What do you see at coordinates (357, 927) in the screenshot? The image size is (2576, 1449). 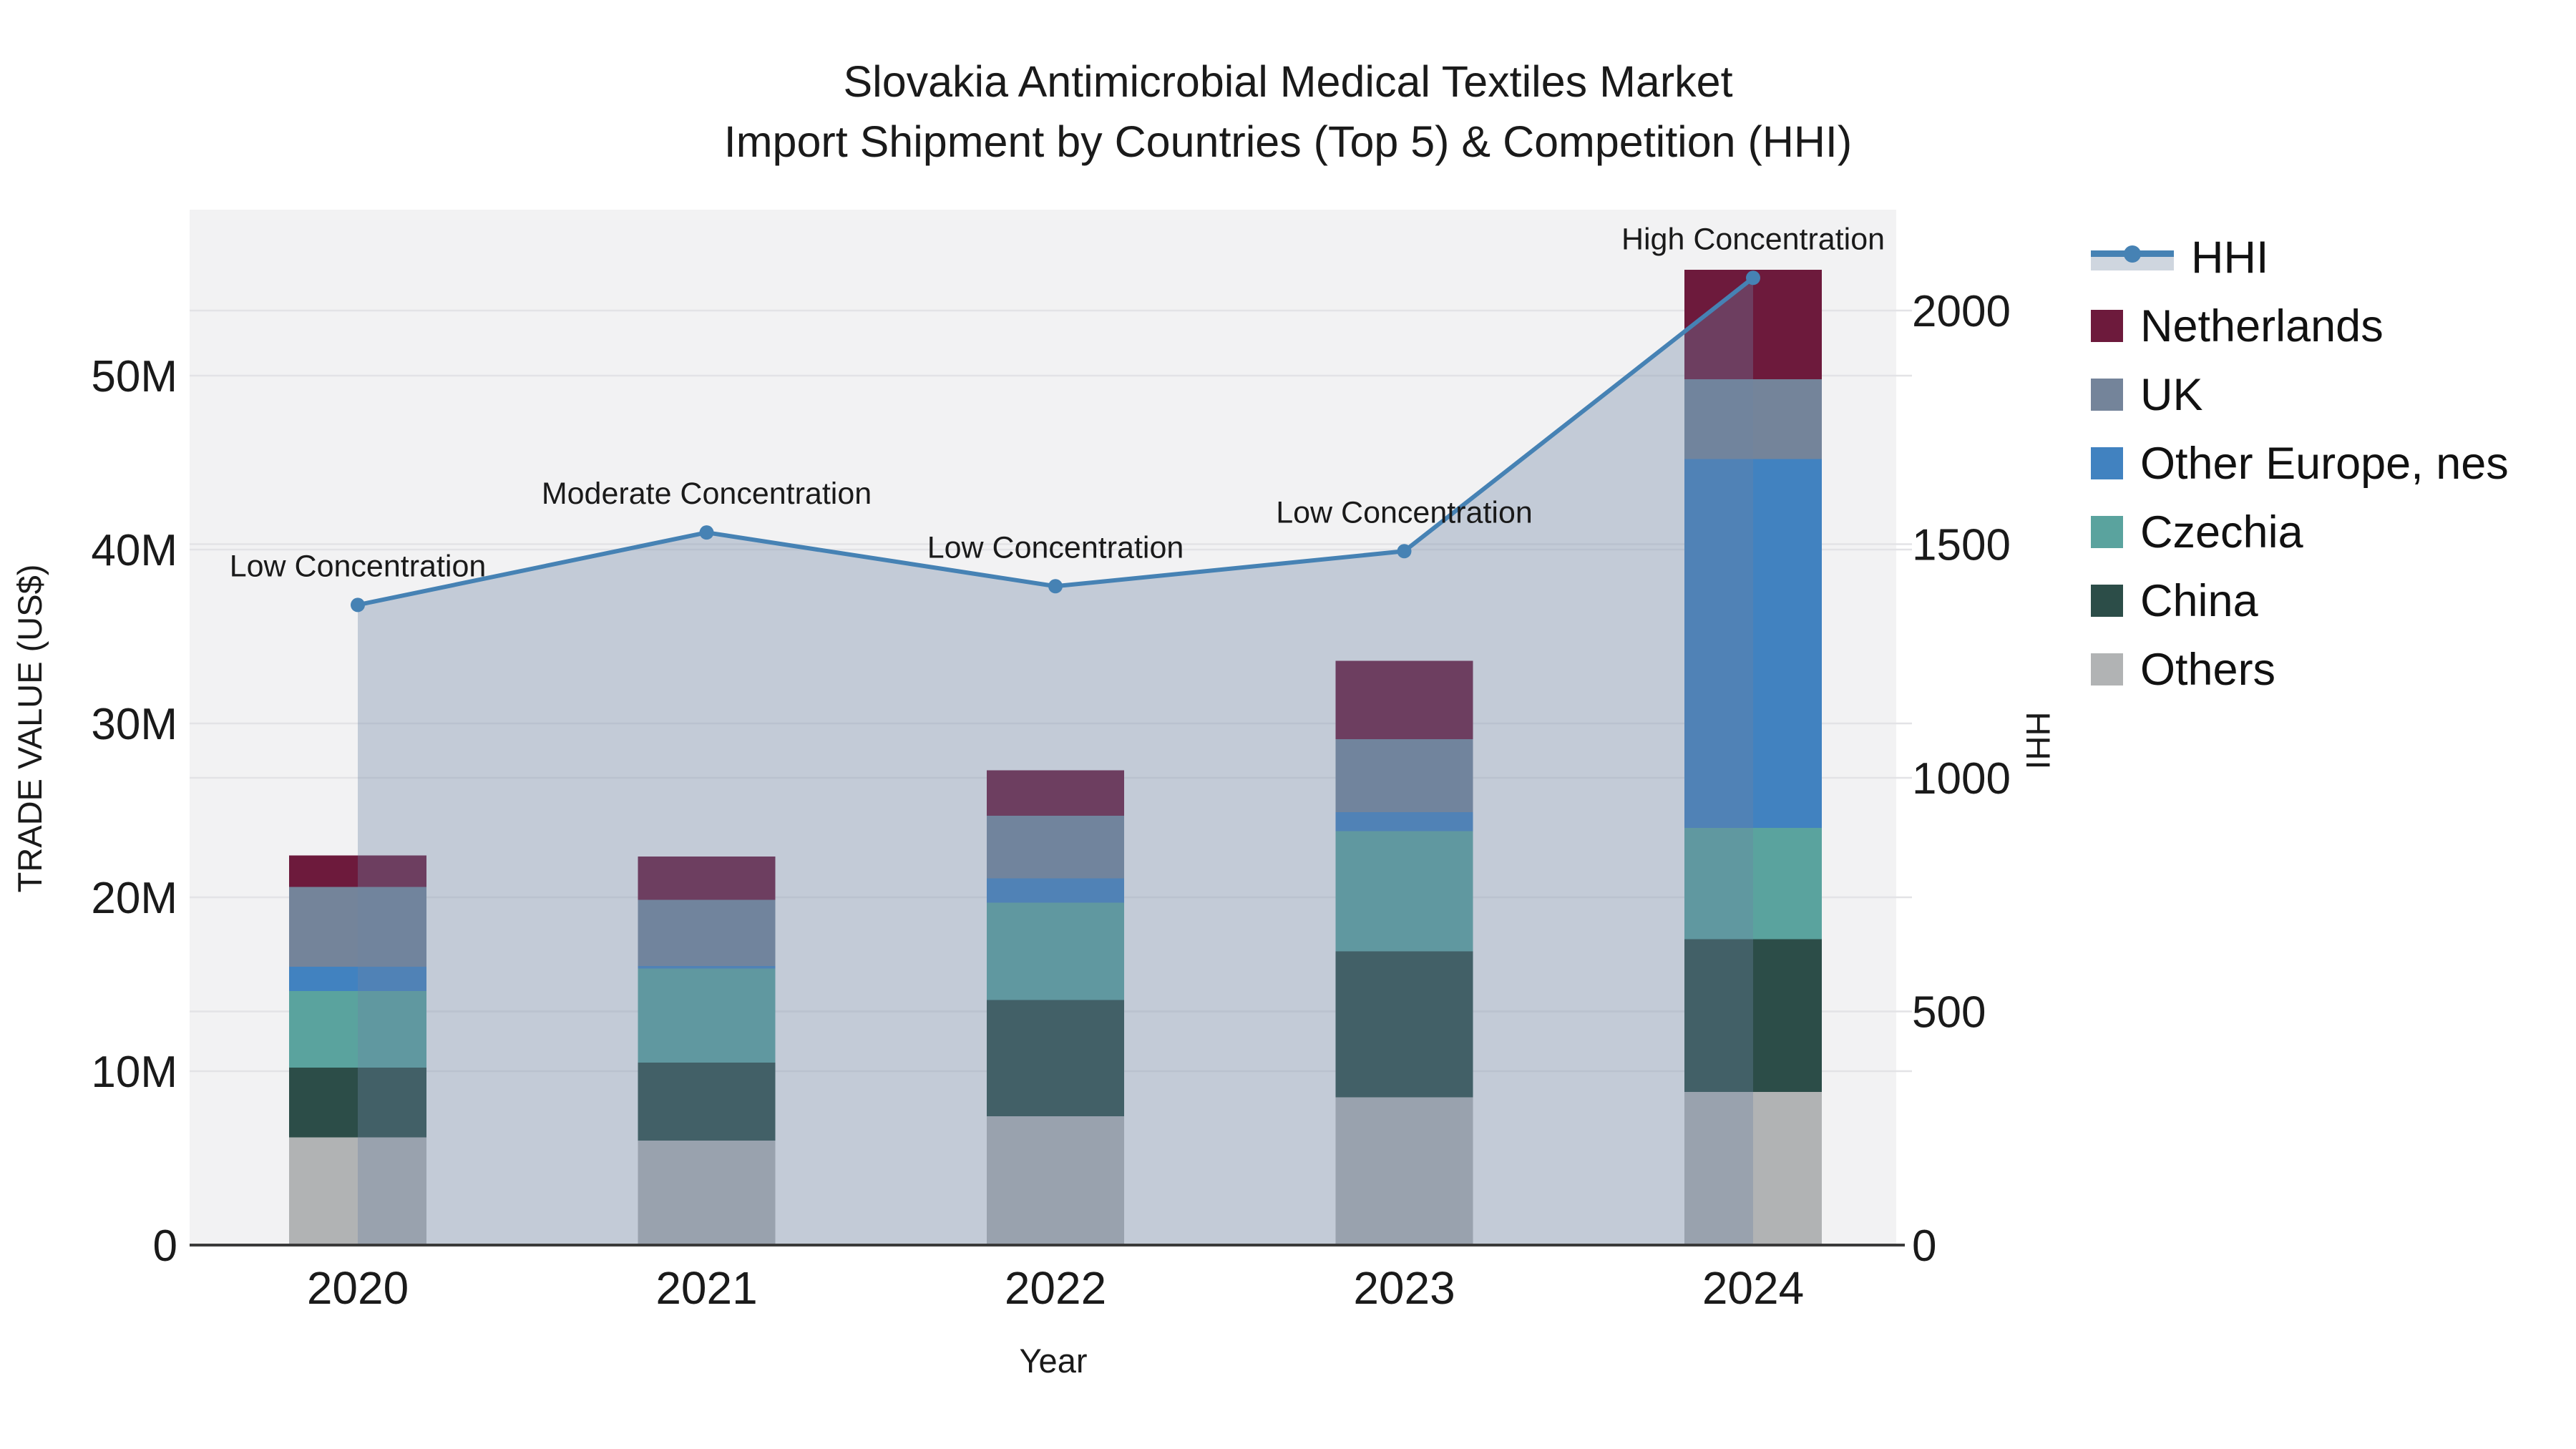 I see `bar-segment-2020-uk` at bounding box center [357, 927].